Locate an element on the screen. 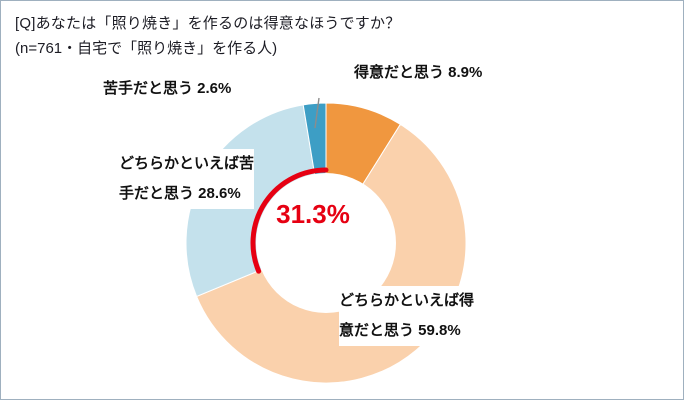 This screenshot has width=684, height=400. question-title: [Q]あなたは「照り焼き」を作るのは得意なほうですか？ is located at coordinates (208, 23).